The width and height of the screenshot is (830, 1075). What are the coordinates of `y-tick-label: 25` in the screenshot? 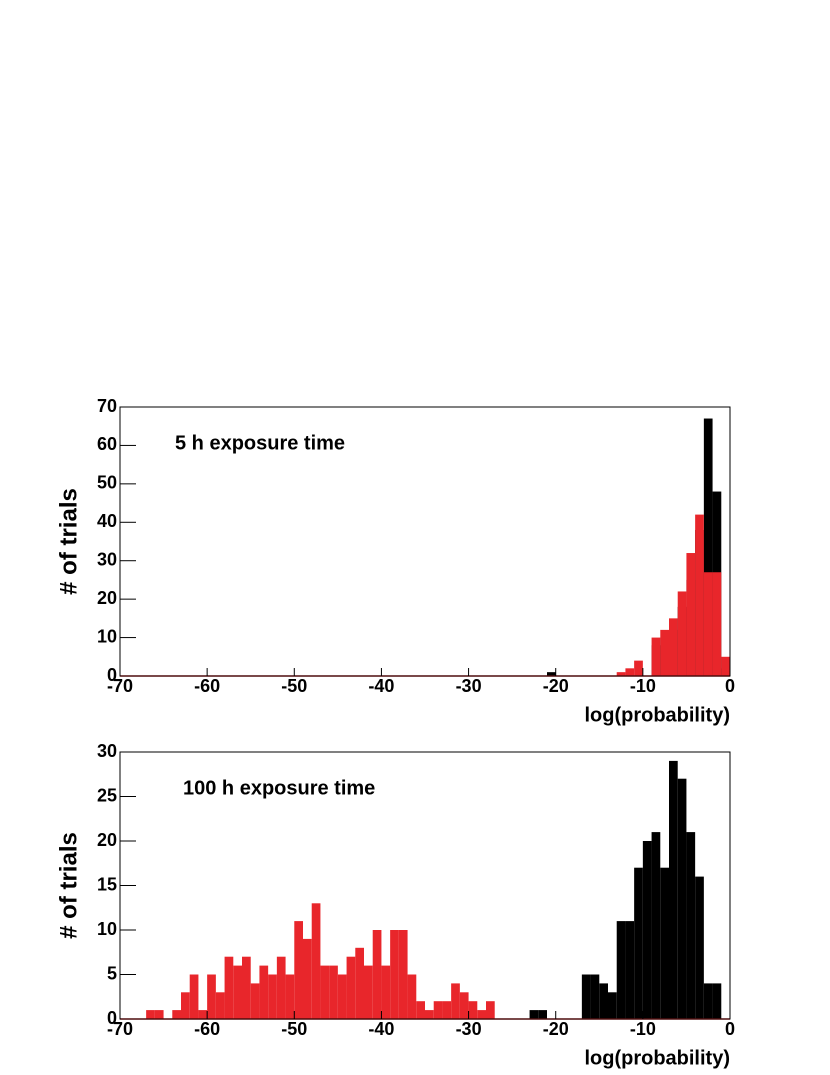 It's located at (107, 795).